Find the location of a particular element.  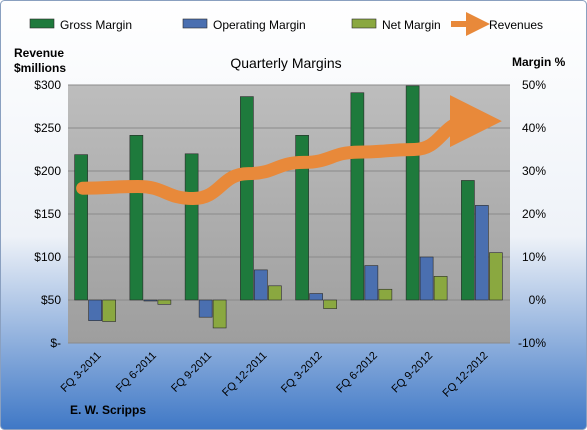

left-tick-label: $200 is located at coordinates (47, 171).